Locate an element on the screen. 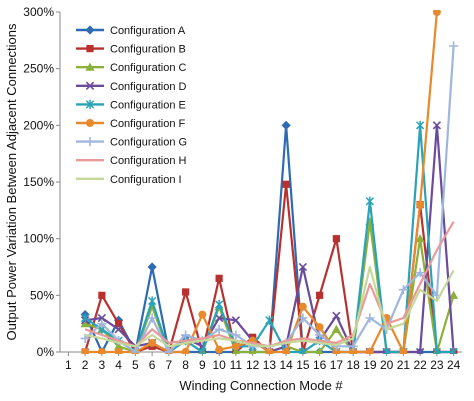  x-tick-label: 20 is located at coordinates (387, 365).